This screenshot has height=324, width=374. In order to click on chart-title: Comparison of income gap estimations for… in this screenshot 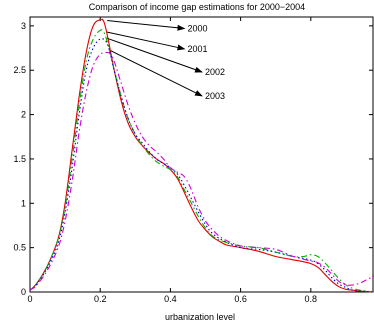, I will do `click(197, 7)`.